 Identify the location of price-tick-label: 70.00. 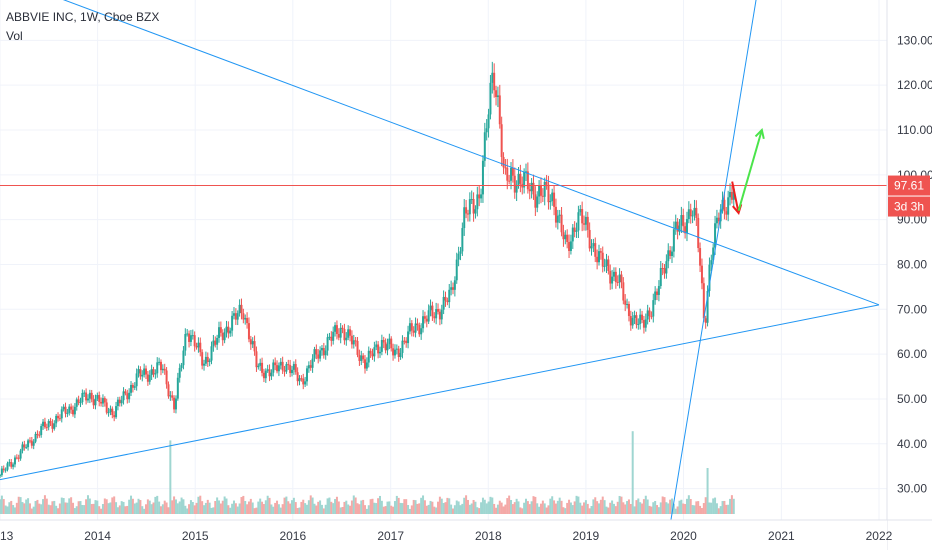
(912, 309).